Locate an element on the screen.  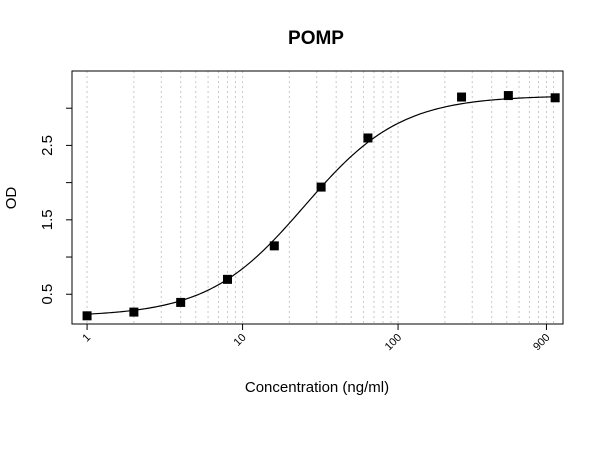
x-tick-label: 1 is located at coordinates (86, 338).